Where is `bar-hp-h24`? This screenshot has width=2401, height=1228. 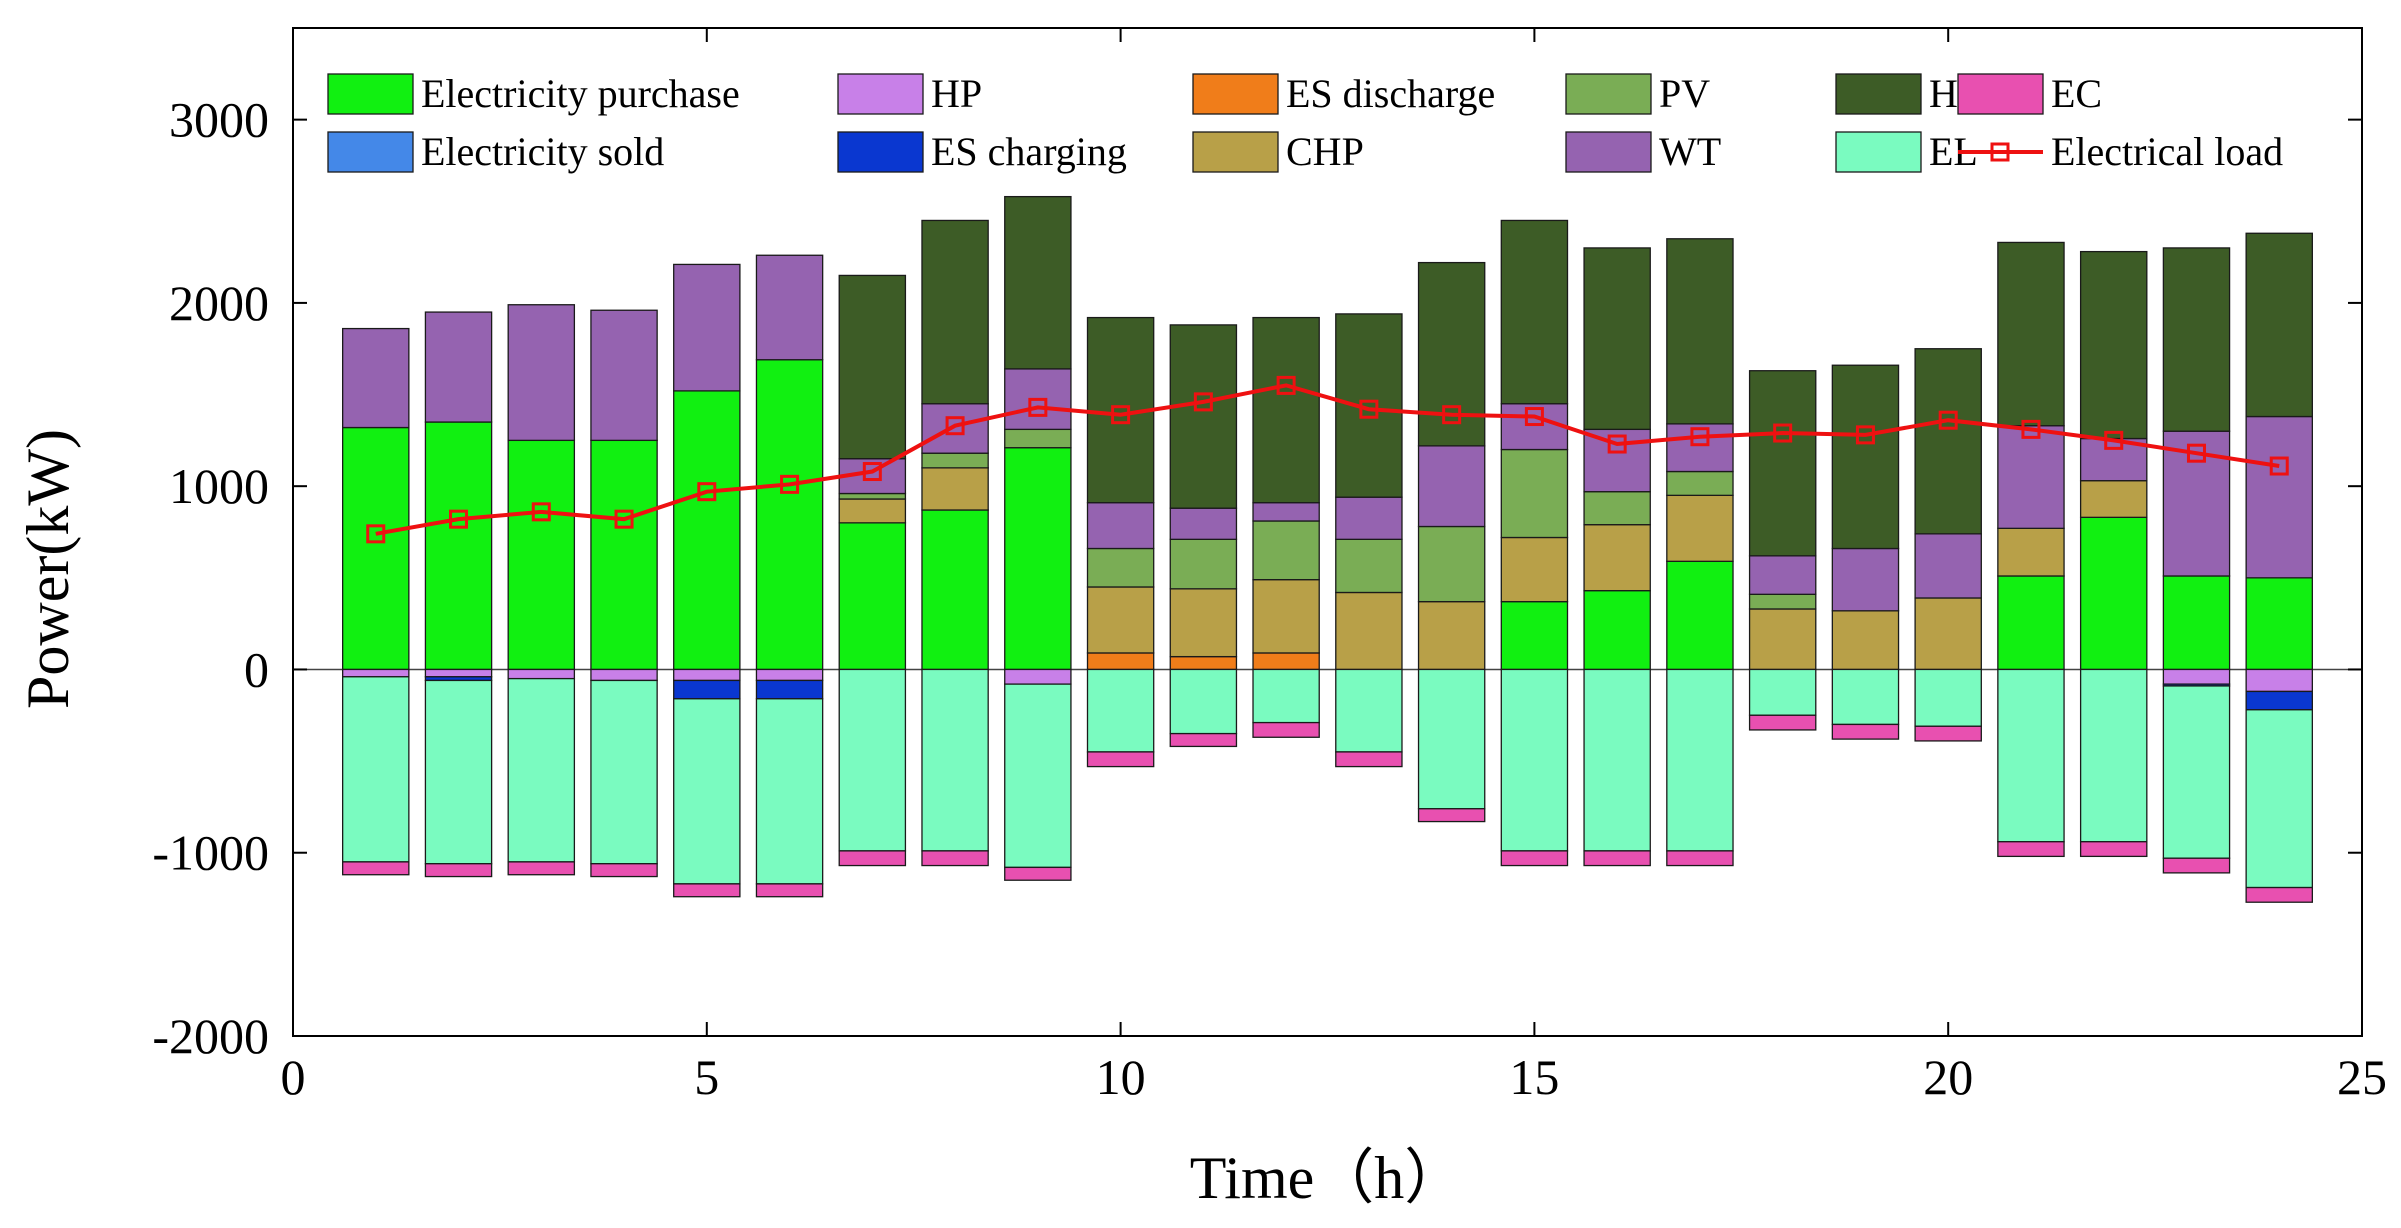
bar-hp-h24 is located at coordinates (2279, 680).